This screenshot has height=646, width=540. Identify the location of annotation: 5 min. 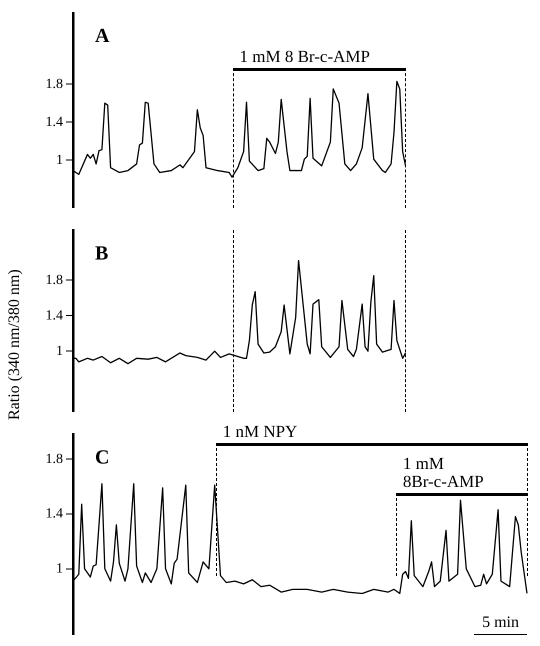
(500, 623).